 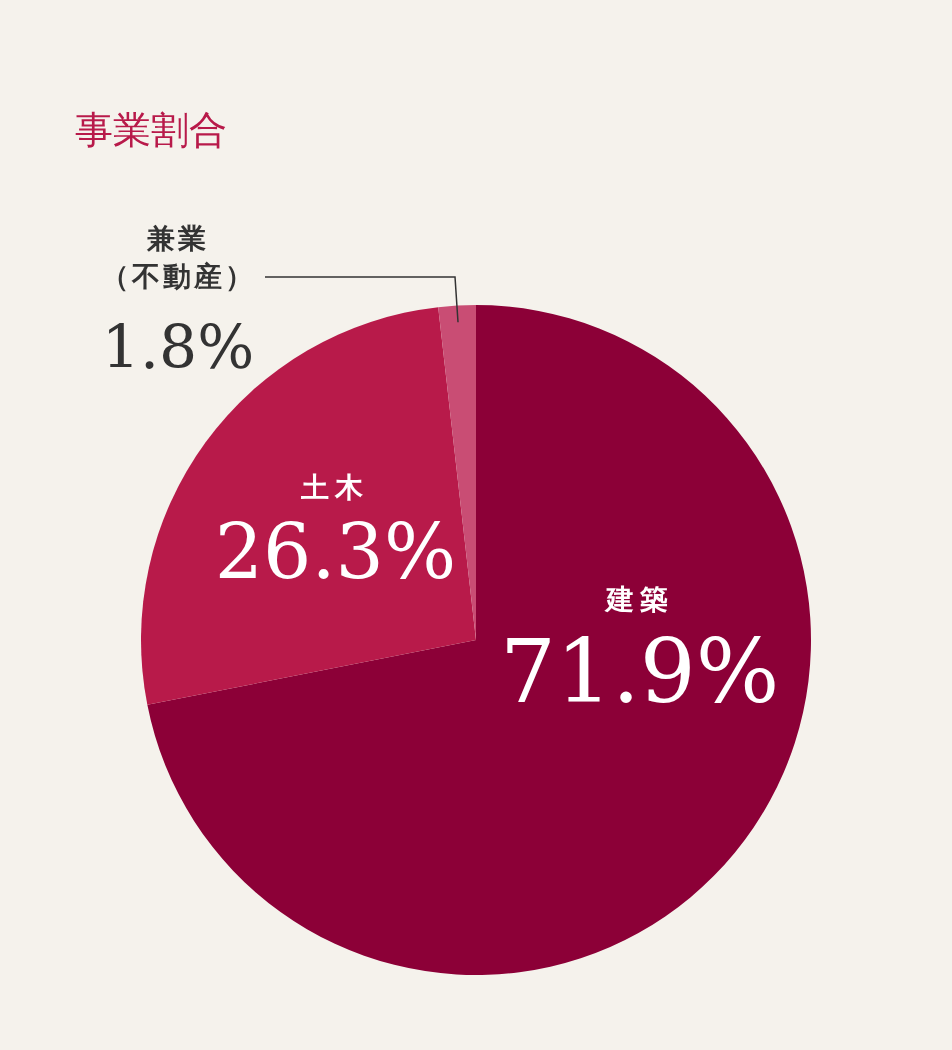 I want to click on data-label: 71.9%, so click(x=639, y=672).